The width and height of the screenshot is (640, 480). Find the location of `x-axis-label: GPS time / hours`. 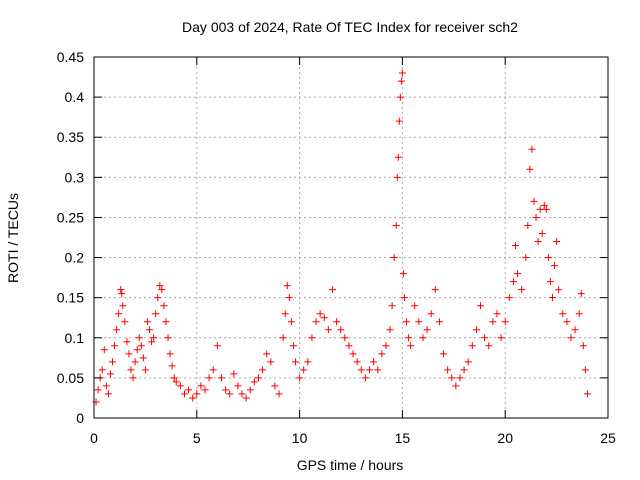

x-axis-label: GPS time / hours is located at coordinates (350, 465).